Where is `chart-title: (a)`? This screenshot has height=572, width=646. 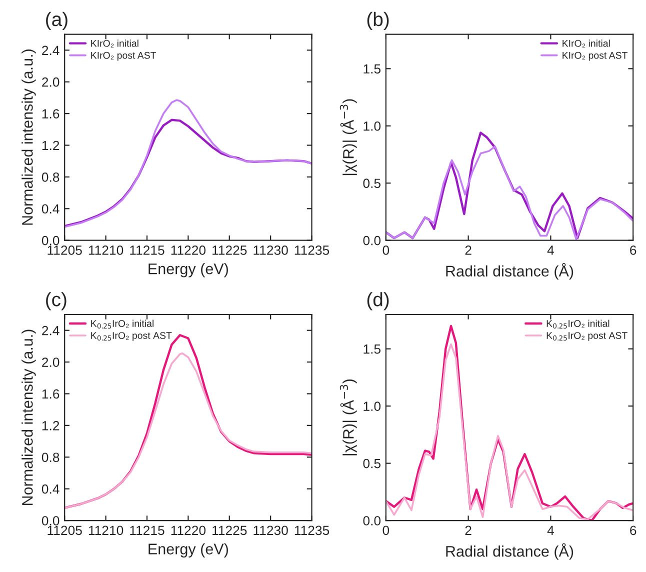
chart-title: (a) is located at coordinates (57, 21).